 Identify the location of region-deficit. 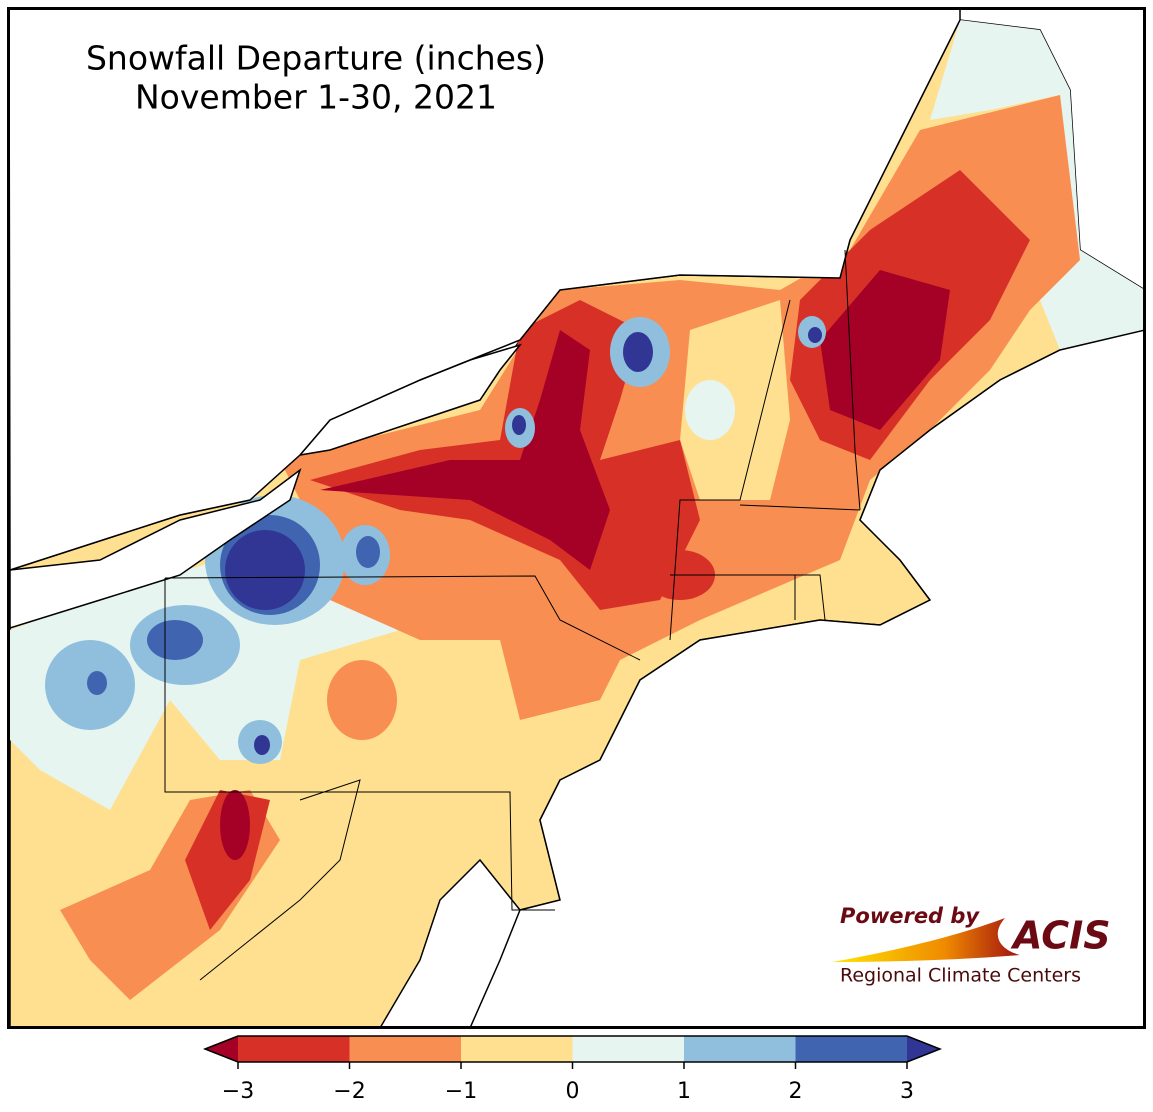
(362, 700).